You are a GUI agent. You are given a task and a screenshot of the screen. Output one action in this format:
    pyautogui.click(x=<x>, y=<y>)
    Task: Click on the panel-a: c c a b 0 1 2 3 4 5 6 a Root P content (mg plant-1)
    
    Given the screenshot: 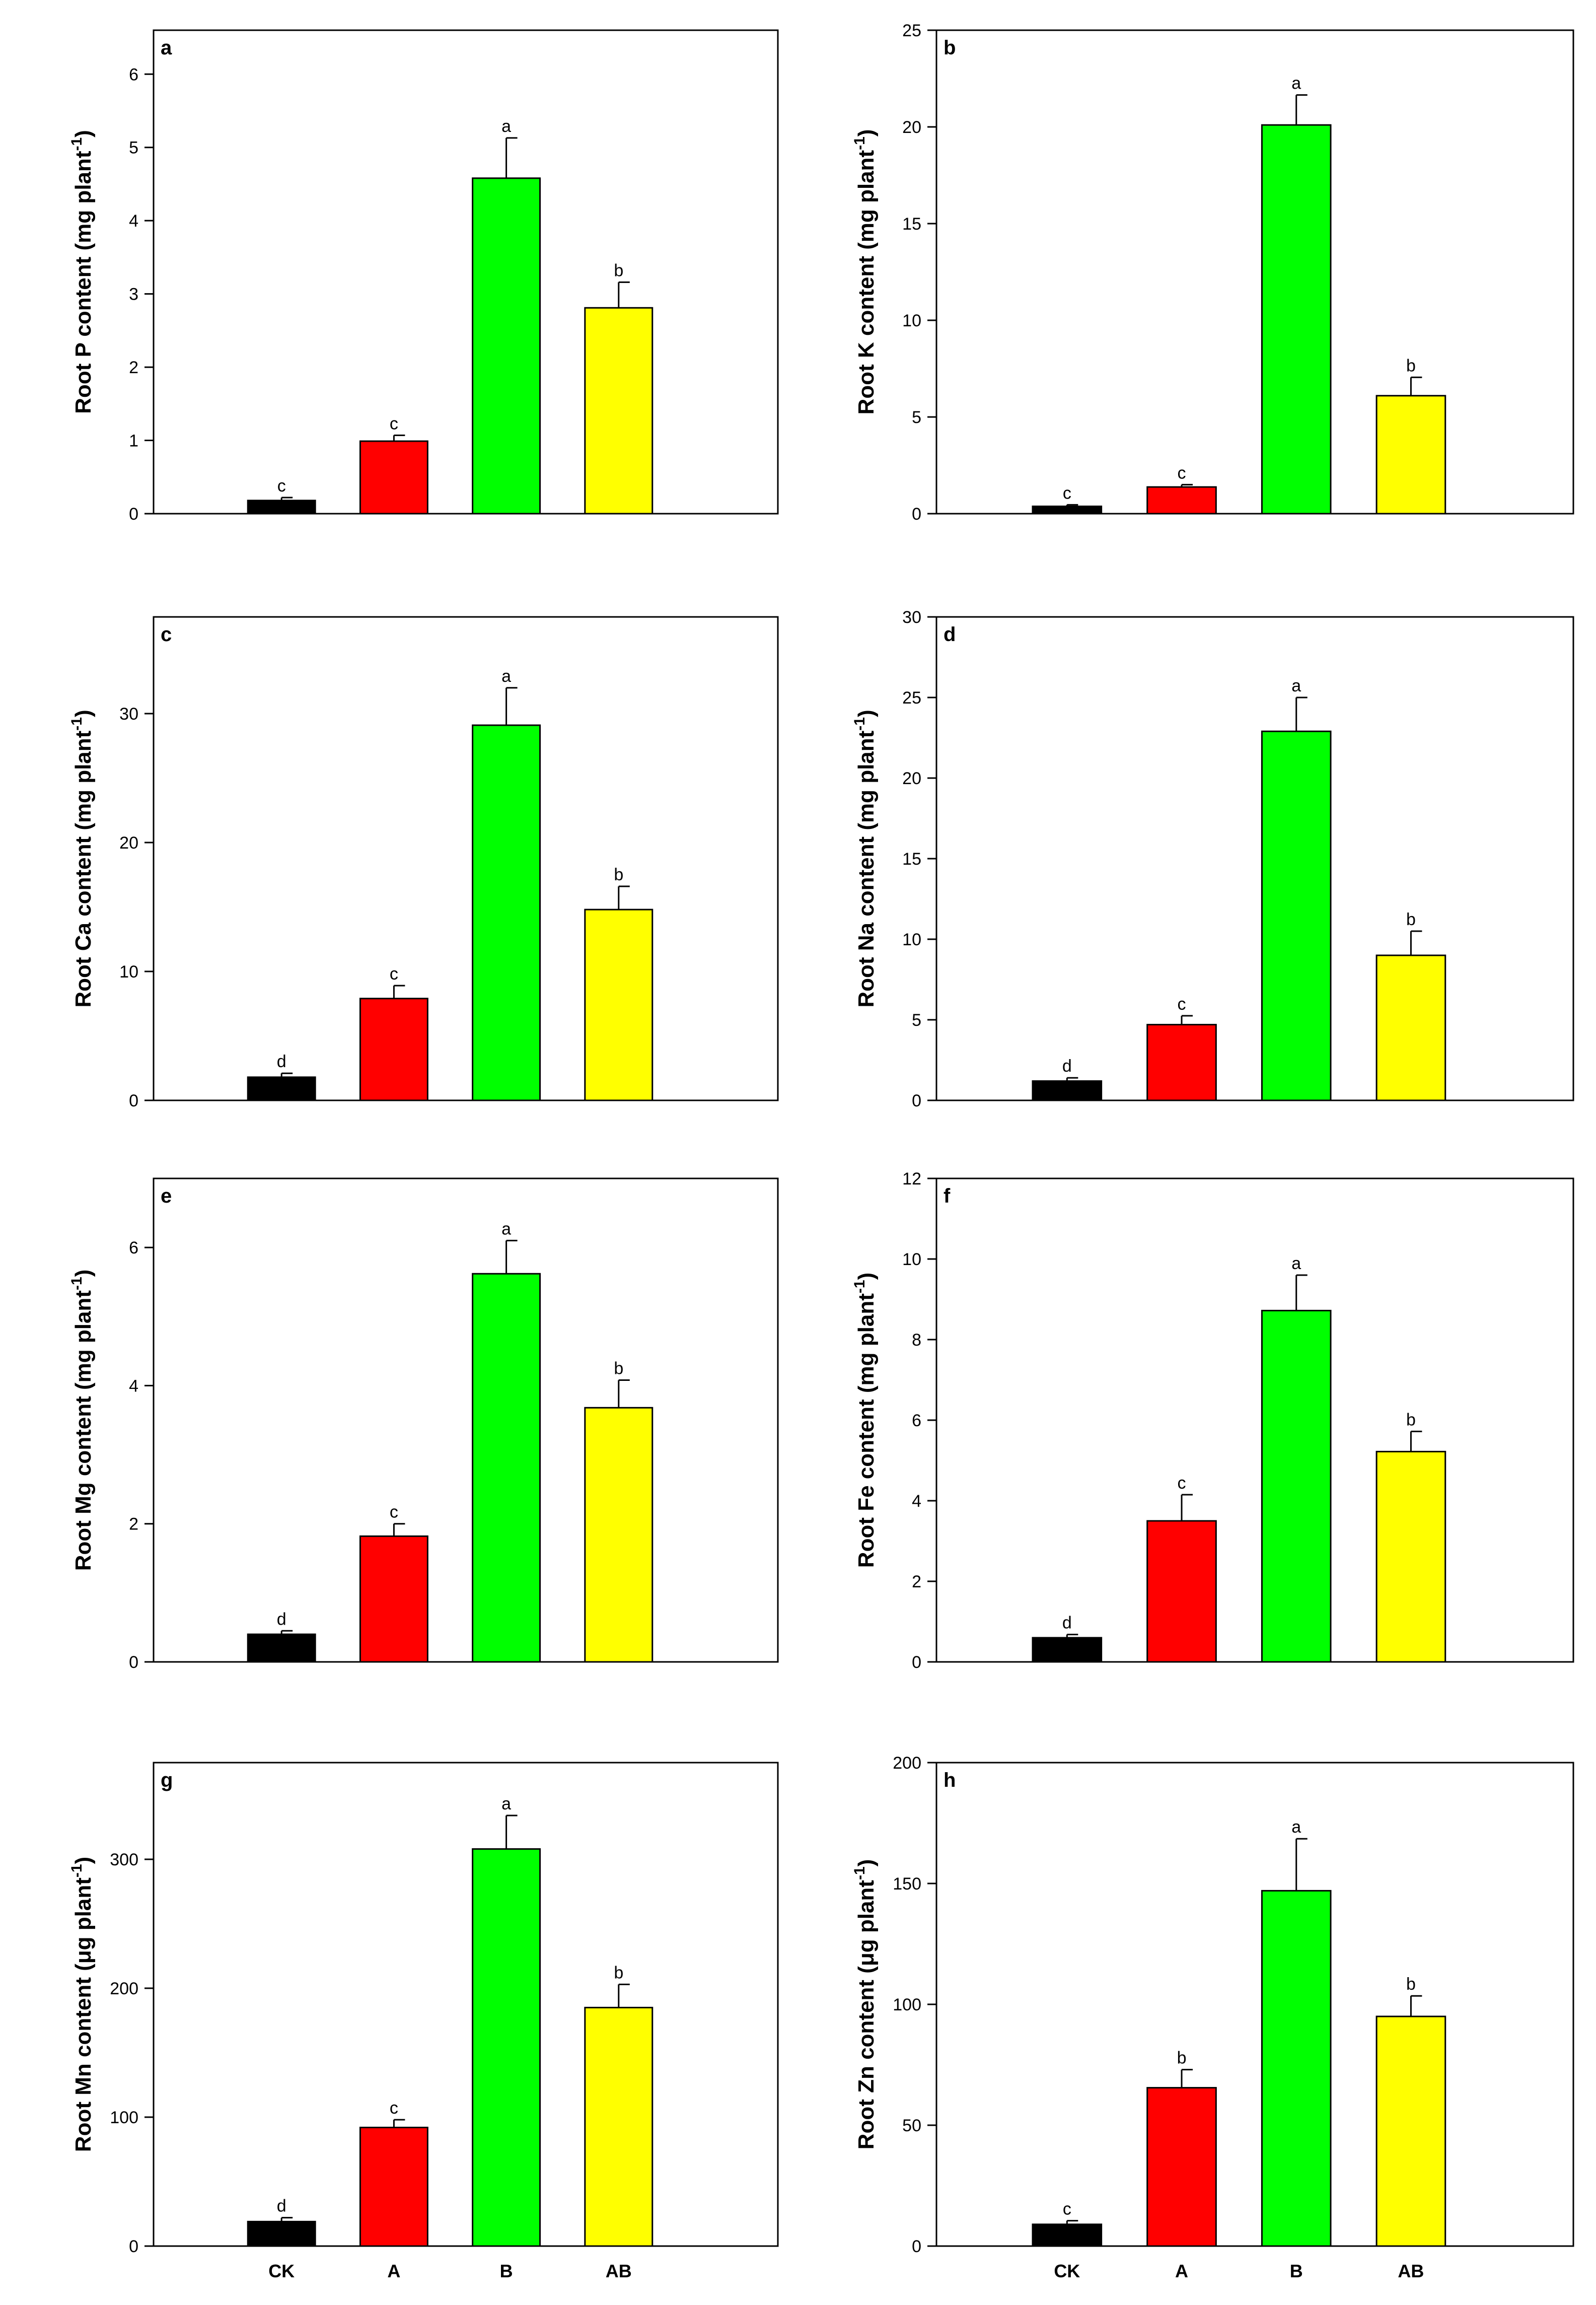 What is the action you would take?
    pyautogui.click(x=423, y=276)
    